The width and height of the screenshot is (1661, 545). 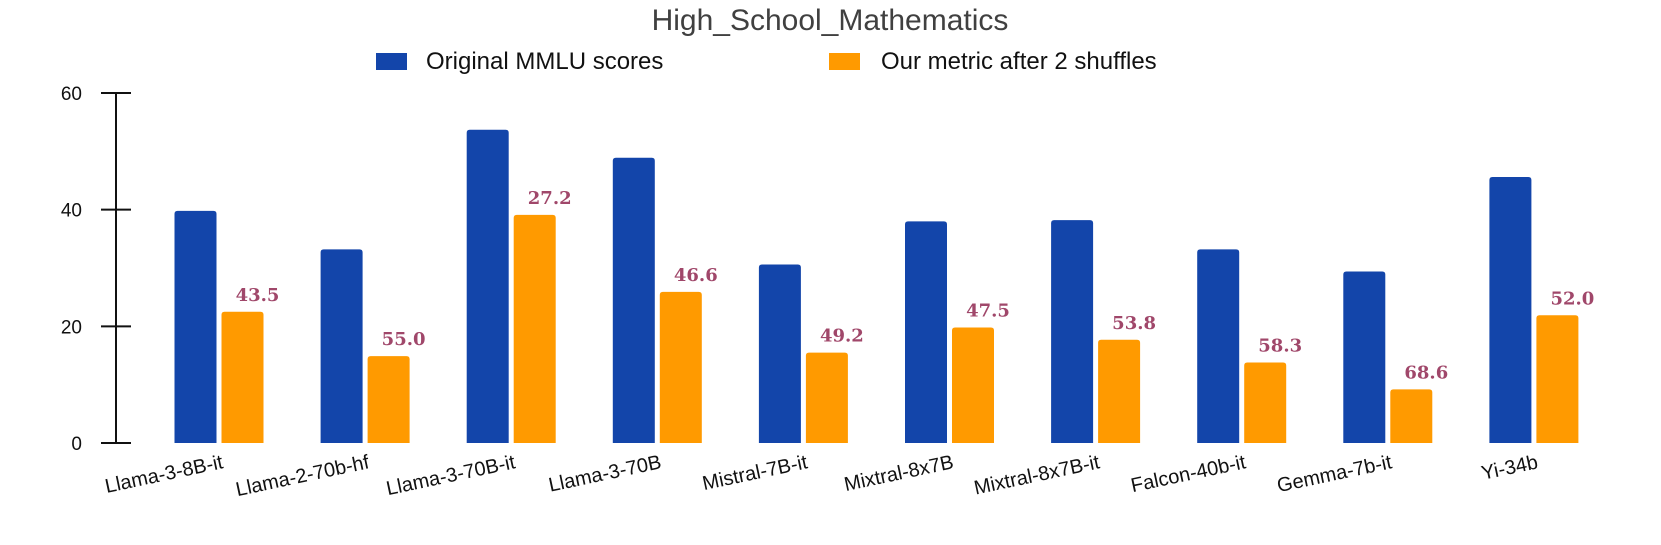 What do you see at coordinates (1572, 298) in the screenshot?
I see `data-label-9: 52.0` at bounding box center [1572, 298].